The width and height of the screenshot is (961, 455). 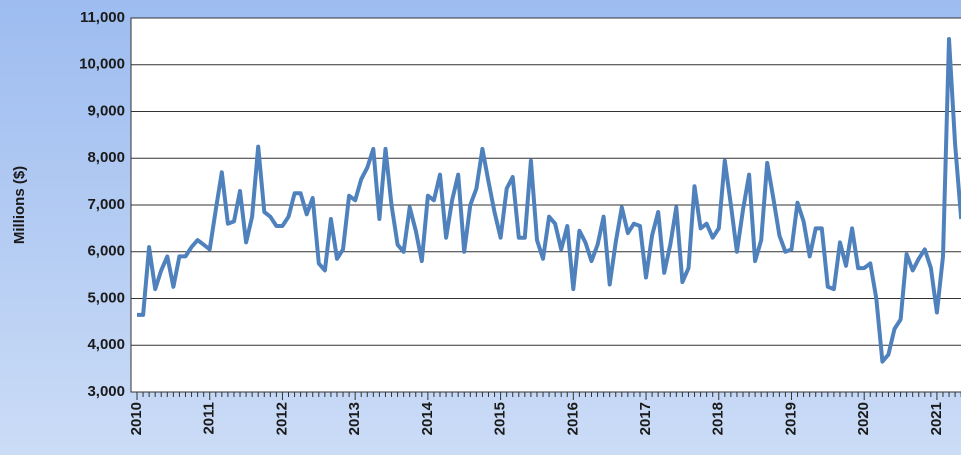 I want to click on y-tick-label: 11,000, so click(x=102, y=17).